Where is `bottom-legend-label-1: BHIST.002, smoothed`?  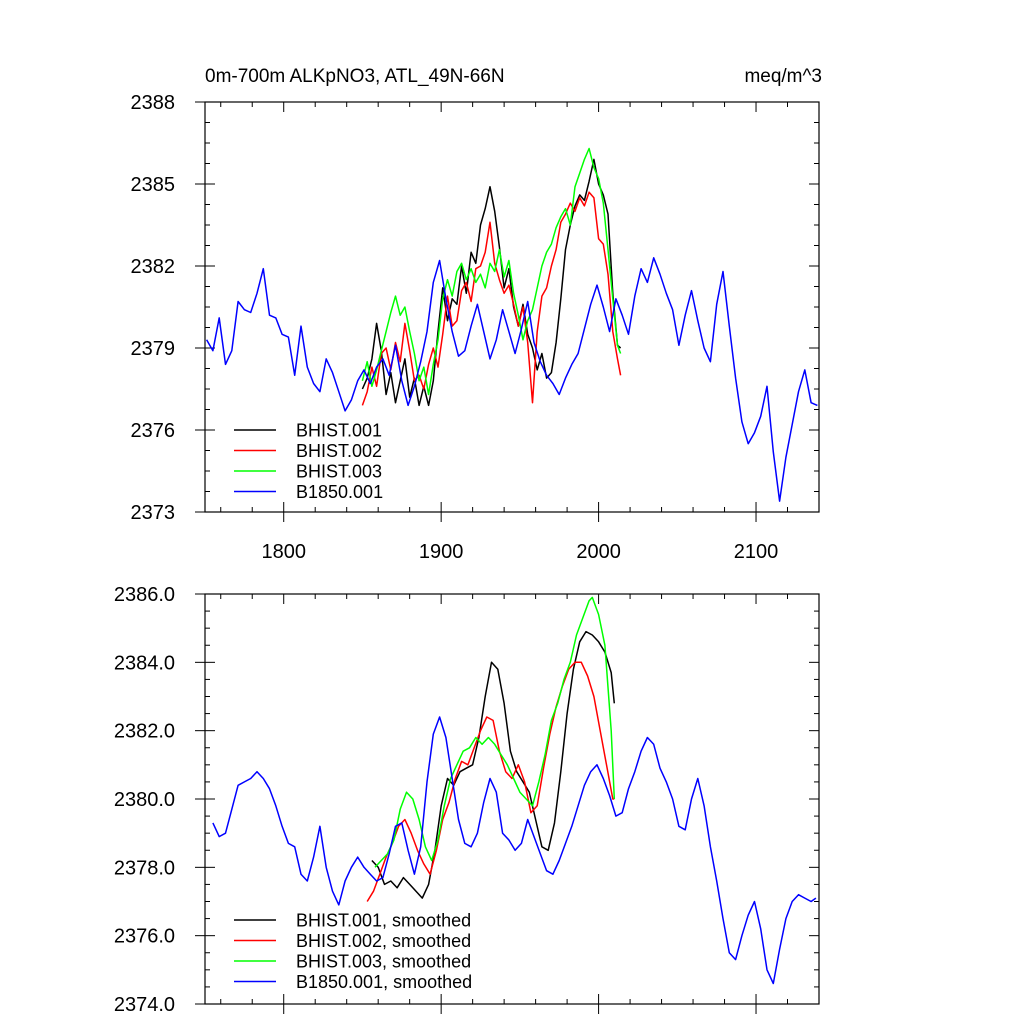
bottom-legend-label-1: BHIST.002, smoothed is located at coordinates (383, 941).